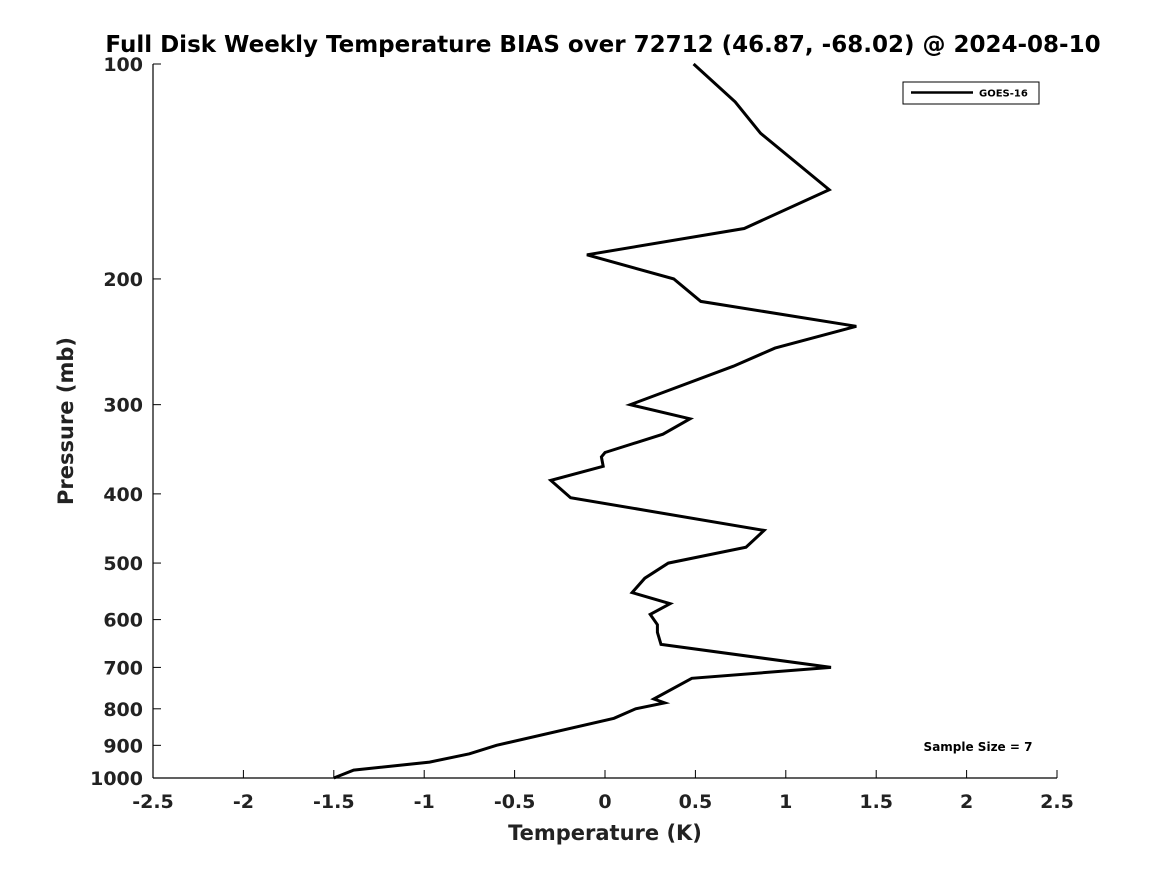 The height and width of the screenshot is (875, 1167). I want to click on sample-size-annotation: Sample Size = 7, so click(978, 747).